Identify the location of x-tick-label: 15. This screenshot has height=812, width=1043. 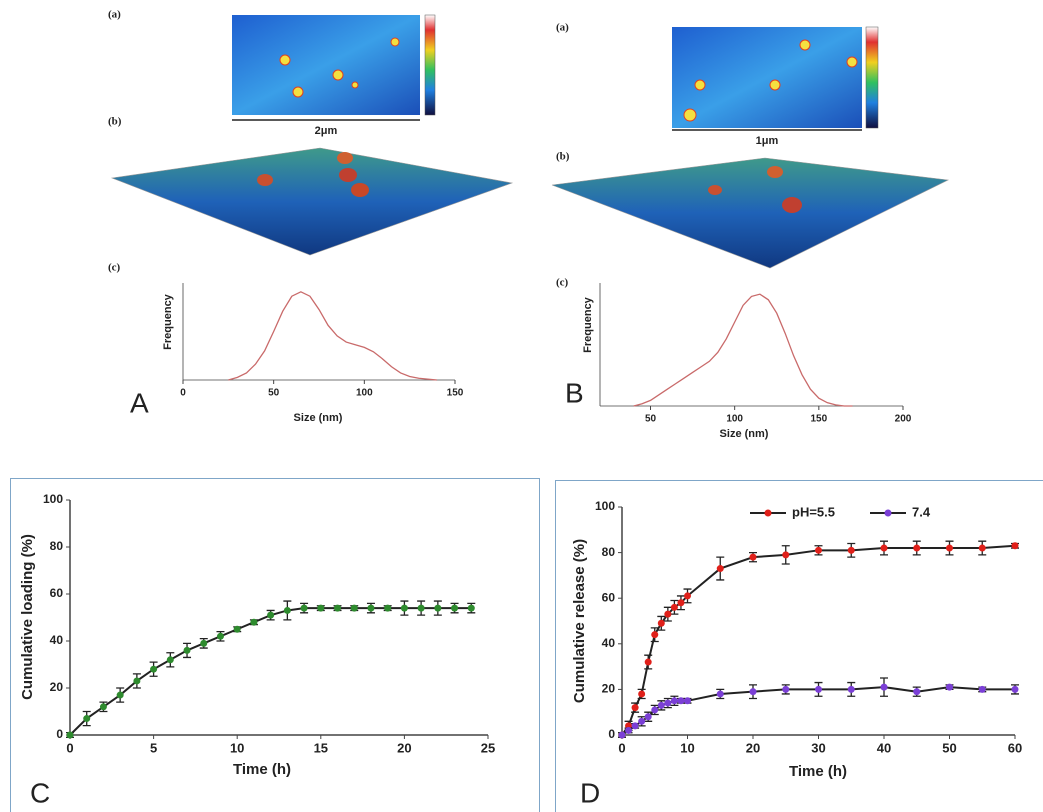
(321, 747).